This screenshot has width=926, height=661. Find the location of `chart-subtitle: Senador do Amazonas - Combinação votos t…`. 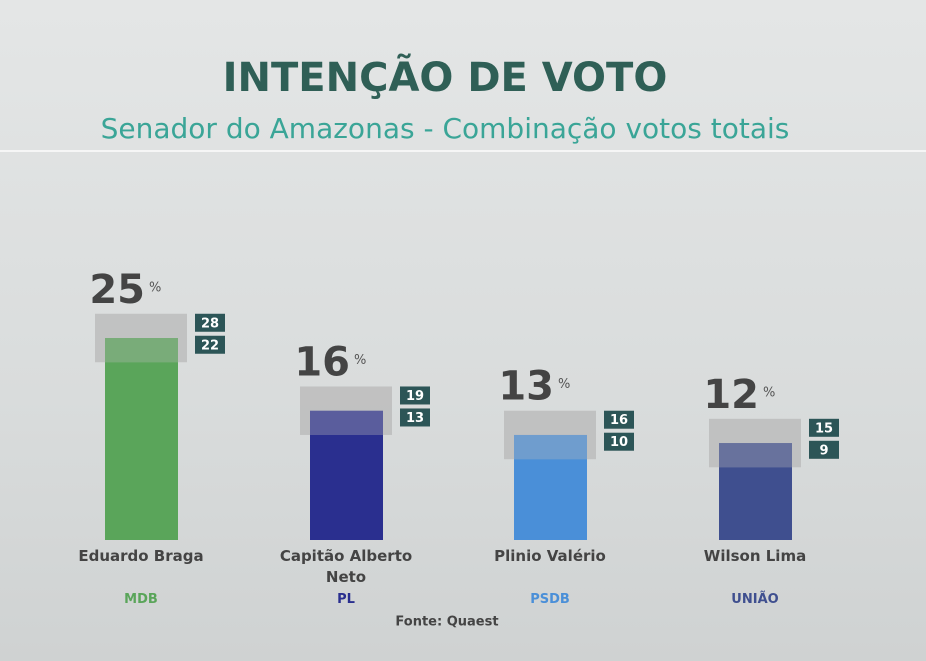

chart-subtitle: Senador do Amazonas - Combinação votos t… is located at coordinates (445, 128).